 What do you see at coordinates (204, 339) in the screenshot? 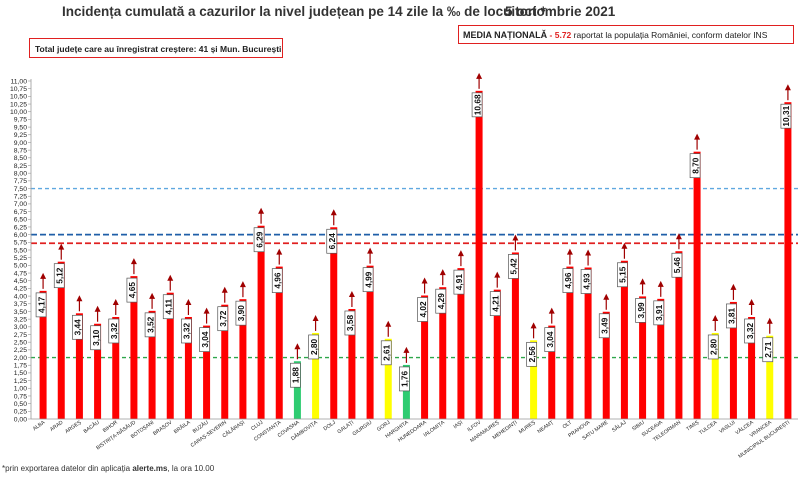
I see `value-label: 3,04` at bounding box center [204, 339].